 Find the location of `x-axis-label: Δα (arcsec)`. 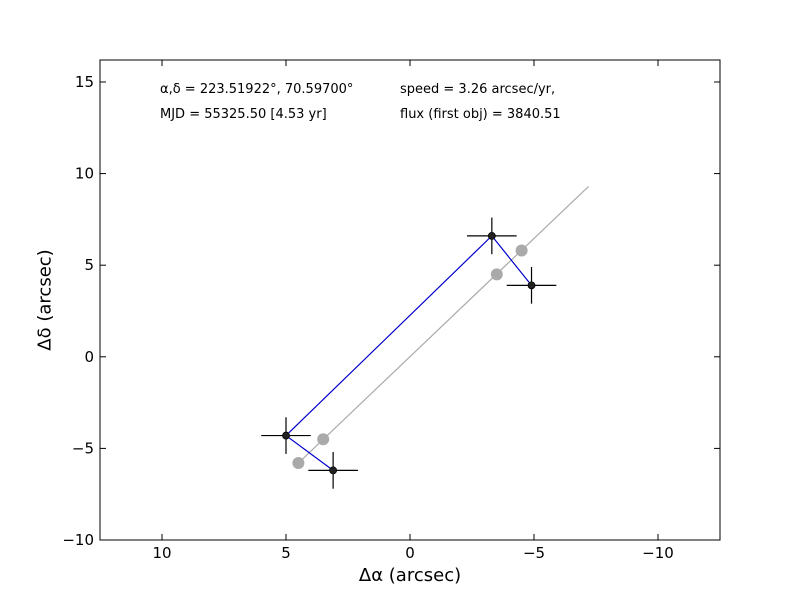

x-axis-label: Δα (arcsec) is located at coordinates (410, 575).